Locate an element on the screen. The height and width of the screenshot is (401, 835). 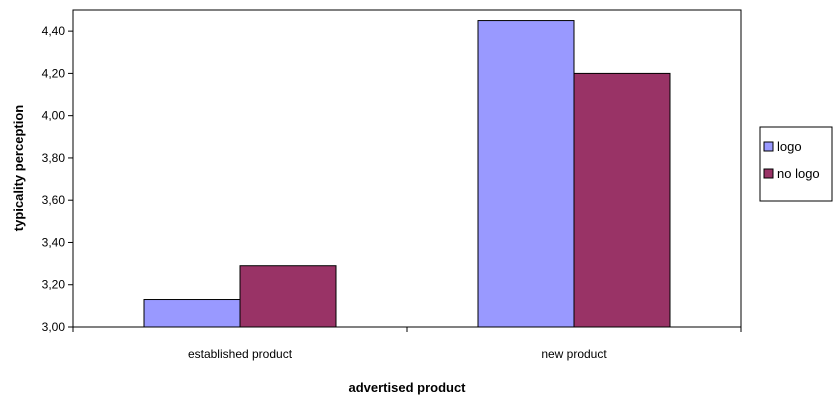
y-axis-title: typicality perception is located at coordinates (18, 168).